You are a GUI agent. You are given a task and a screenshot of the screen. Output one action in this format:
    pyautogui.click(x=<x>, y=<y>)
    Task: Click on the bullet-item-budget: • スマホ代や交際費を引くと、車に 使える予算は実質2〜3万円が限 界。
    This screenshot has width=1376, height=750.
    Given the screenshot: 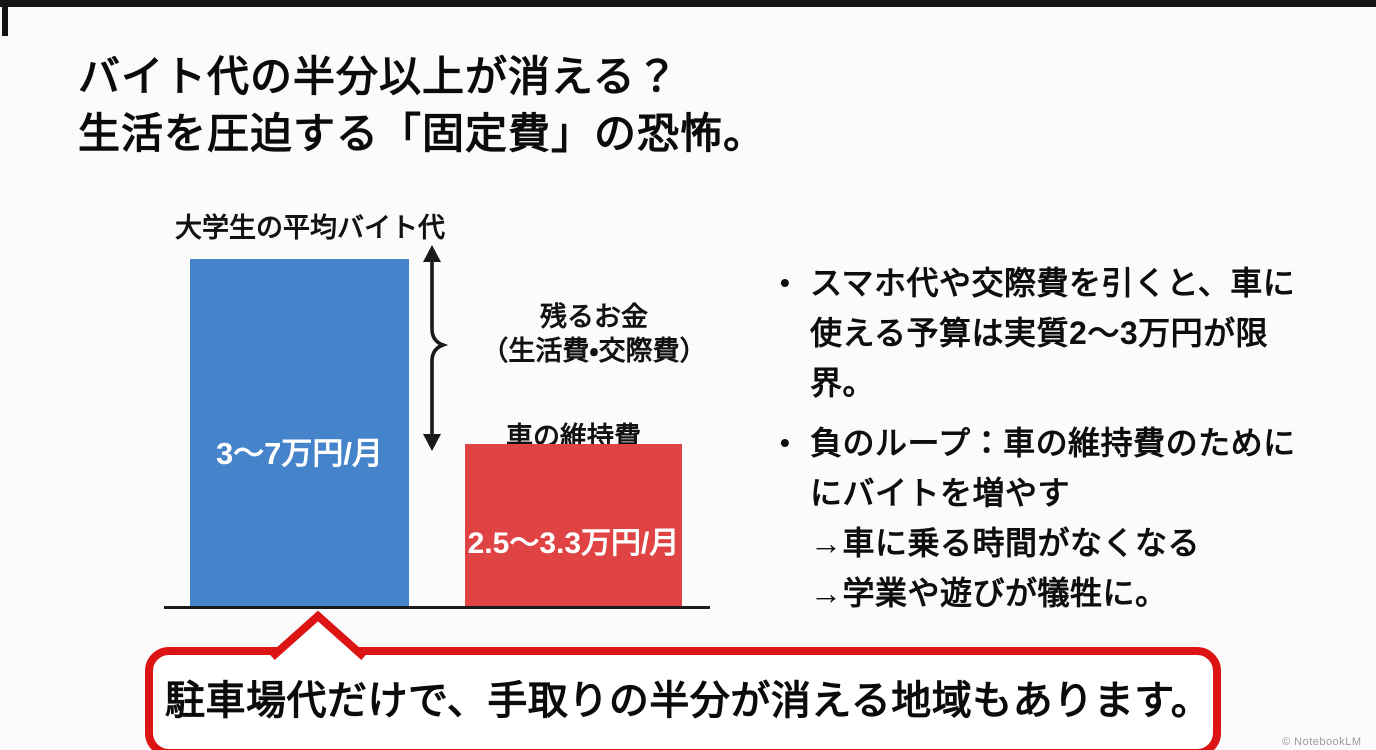 What is the action you would take?
    pyautogui.click(x=1066, y=333)
    